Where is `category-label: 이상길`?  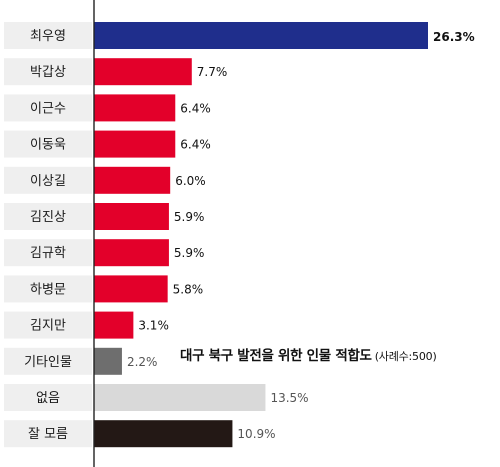 category-label: 이상길 is located at coordinates (48, 181).